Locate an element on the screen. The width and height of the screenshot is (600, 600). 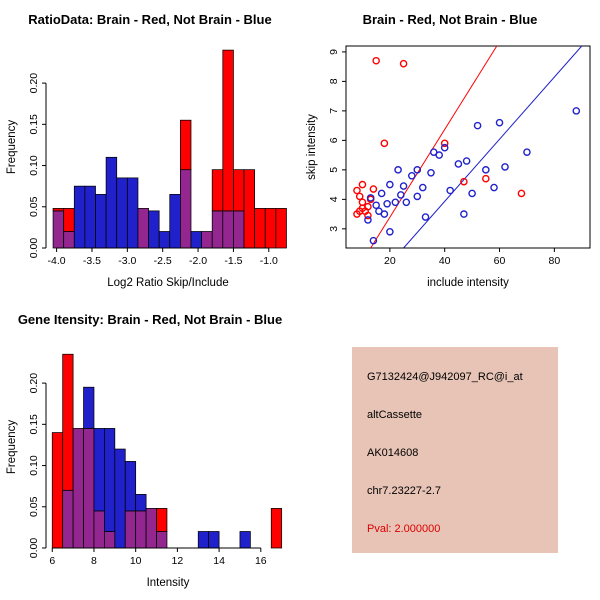
svg-text: Intensity is located at coordinates (168, 583).